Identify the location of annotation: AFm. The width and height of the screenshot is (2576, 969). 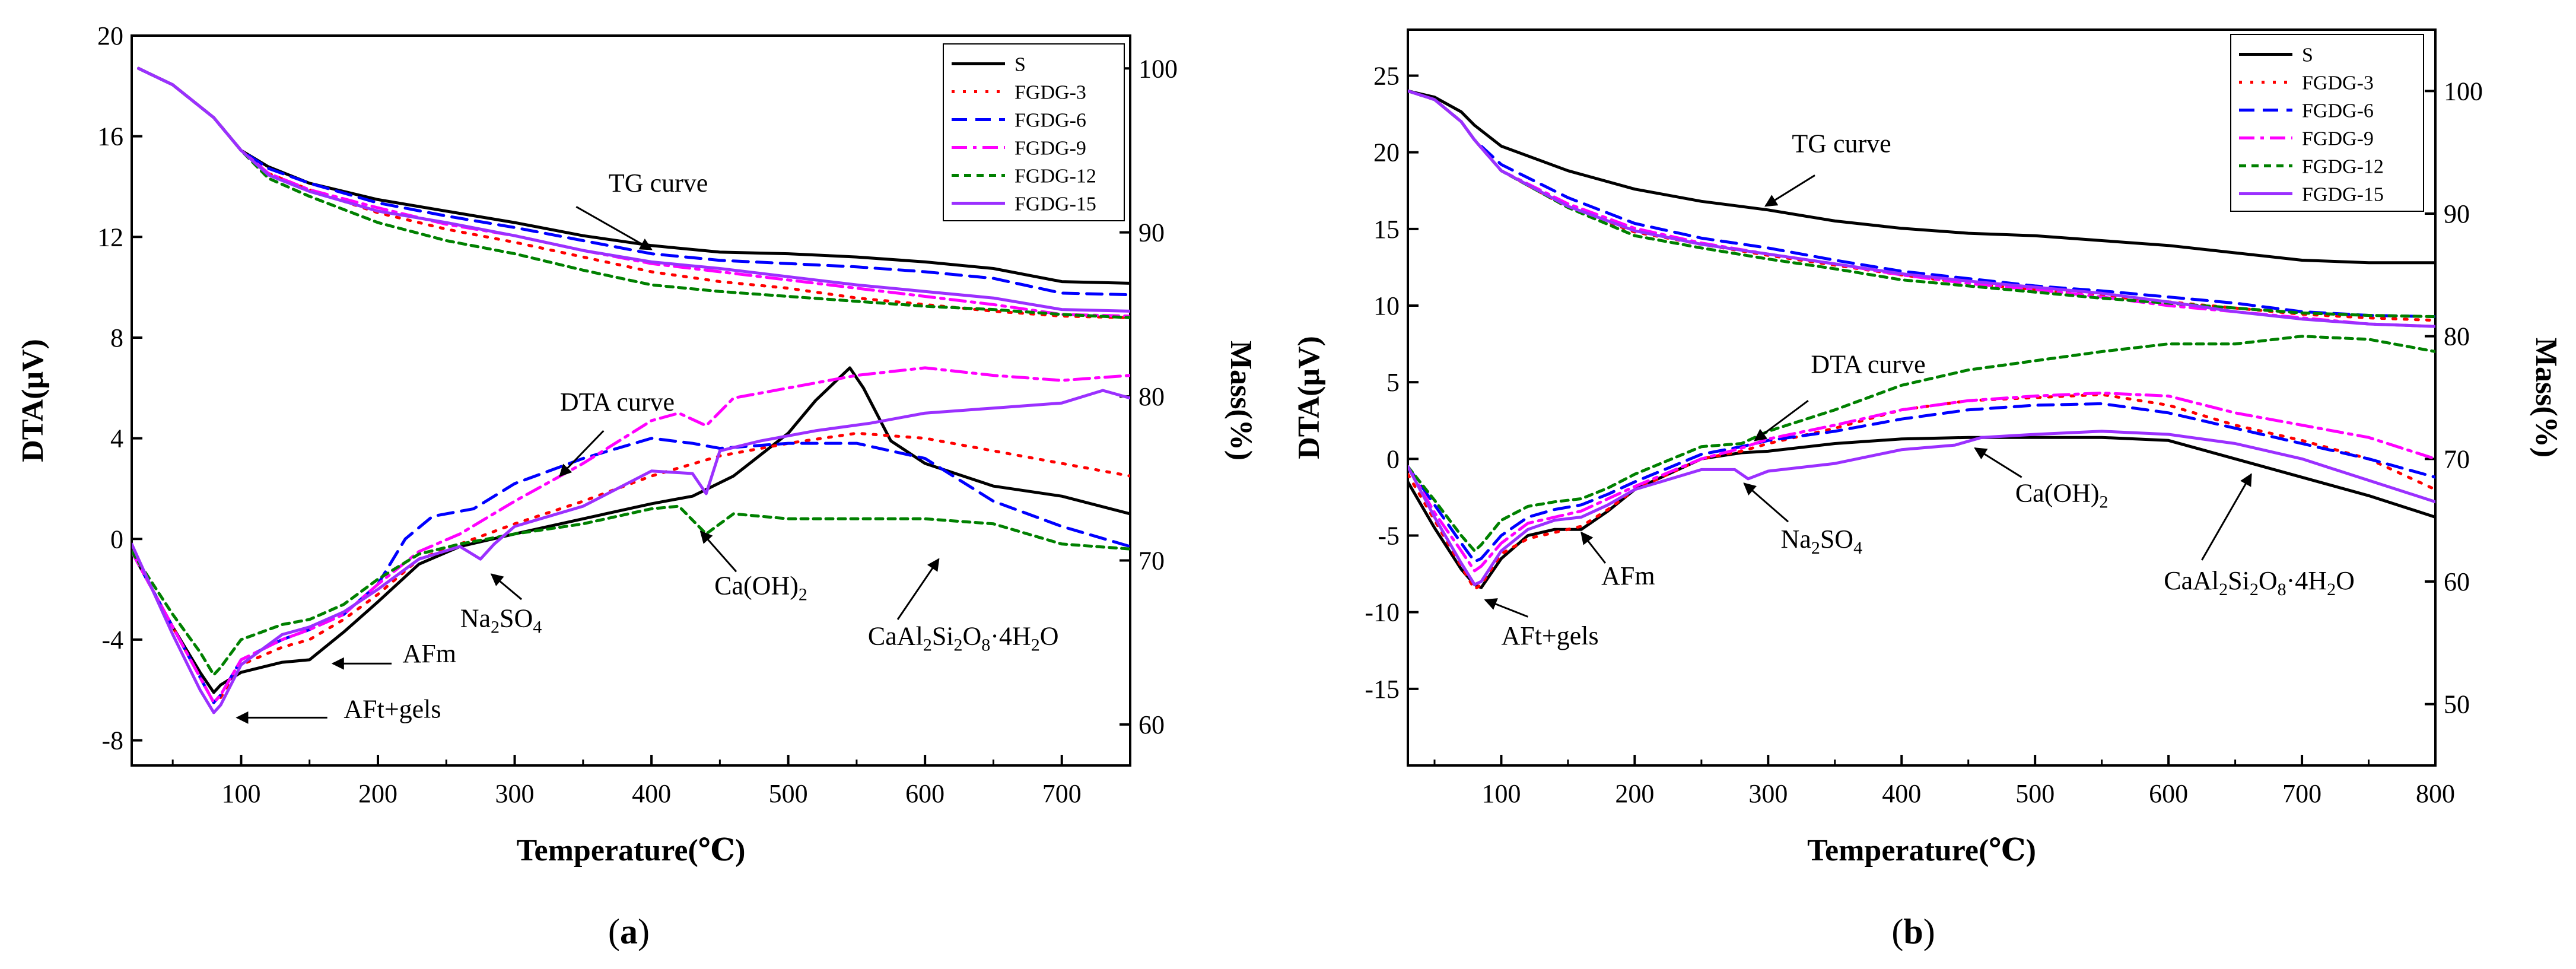
(1617, 560).